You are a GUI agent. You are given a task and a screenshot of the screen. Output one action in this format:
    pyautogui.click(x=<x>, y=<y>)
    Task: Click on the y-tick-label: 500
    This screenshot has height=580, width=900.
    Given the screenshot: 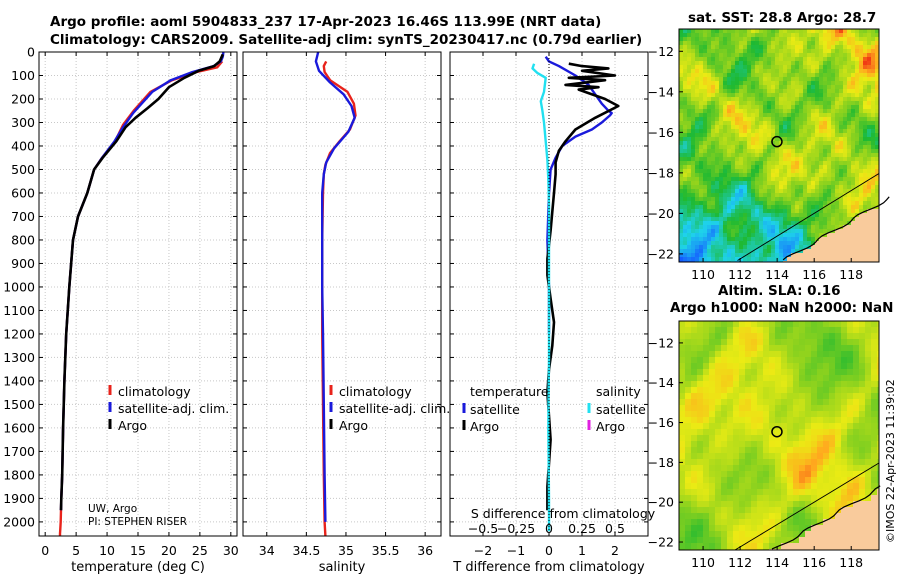 What is the action you would take?
    pyautogui.click(x=23, y=169)
    